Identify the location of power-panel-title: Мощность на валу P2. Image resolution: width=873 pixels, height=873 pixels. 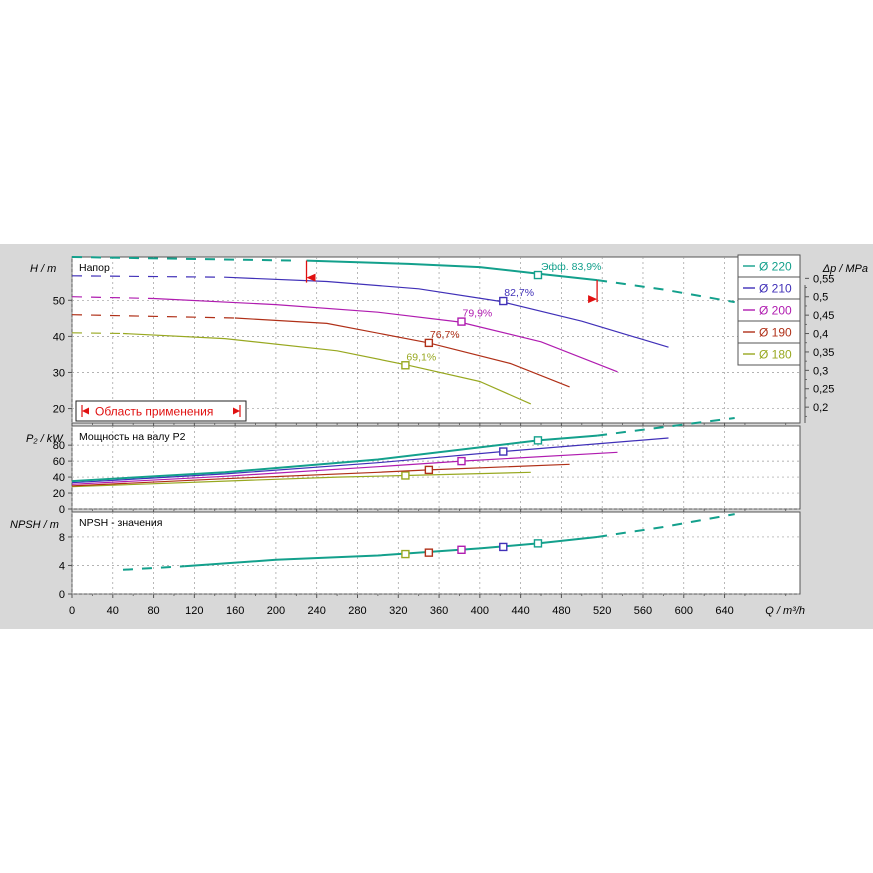
(132, 437).